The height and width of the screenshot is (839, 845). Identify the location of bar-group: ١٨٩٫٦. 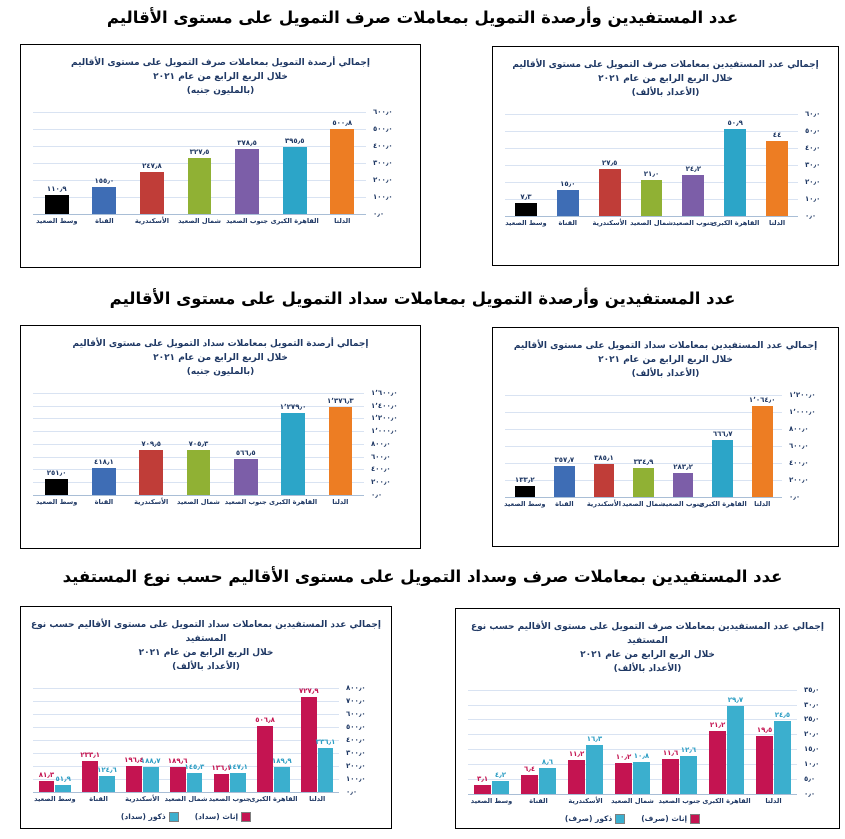
(178, 774).